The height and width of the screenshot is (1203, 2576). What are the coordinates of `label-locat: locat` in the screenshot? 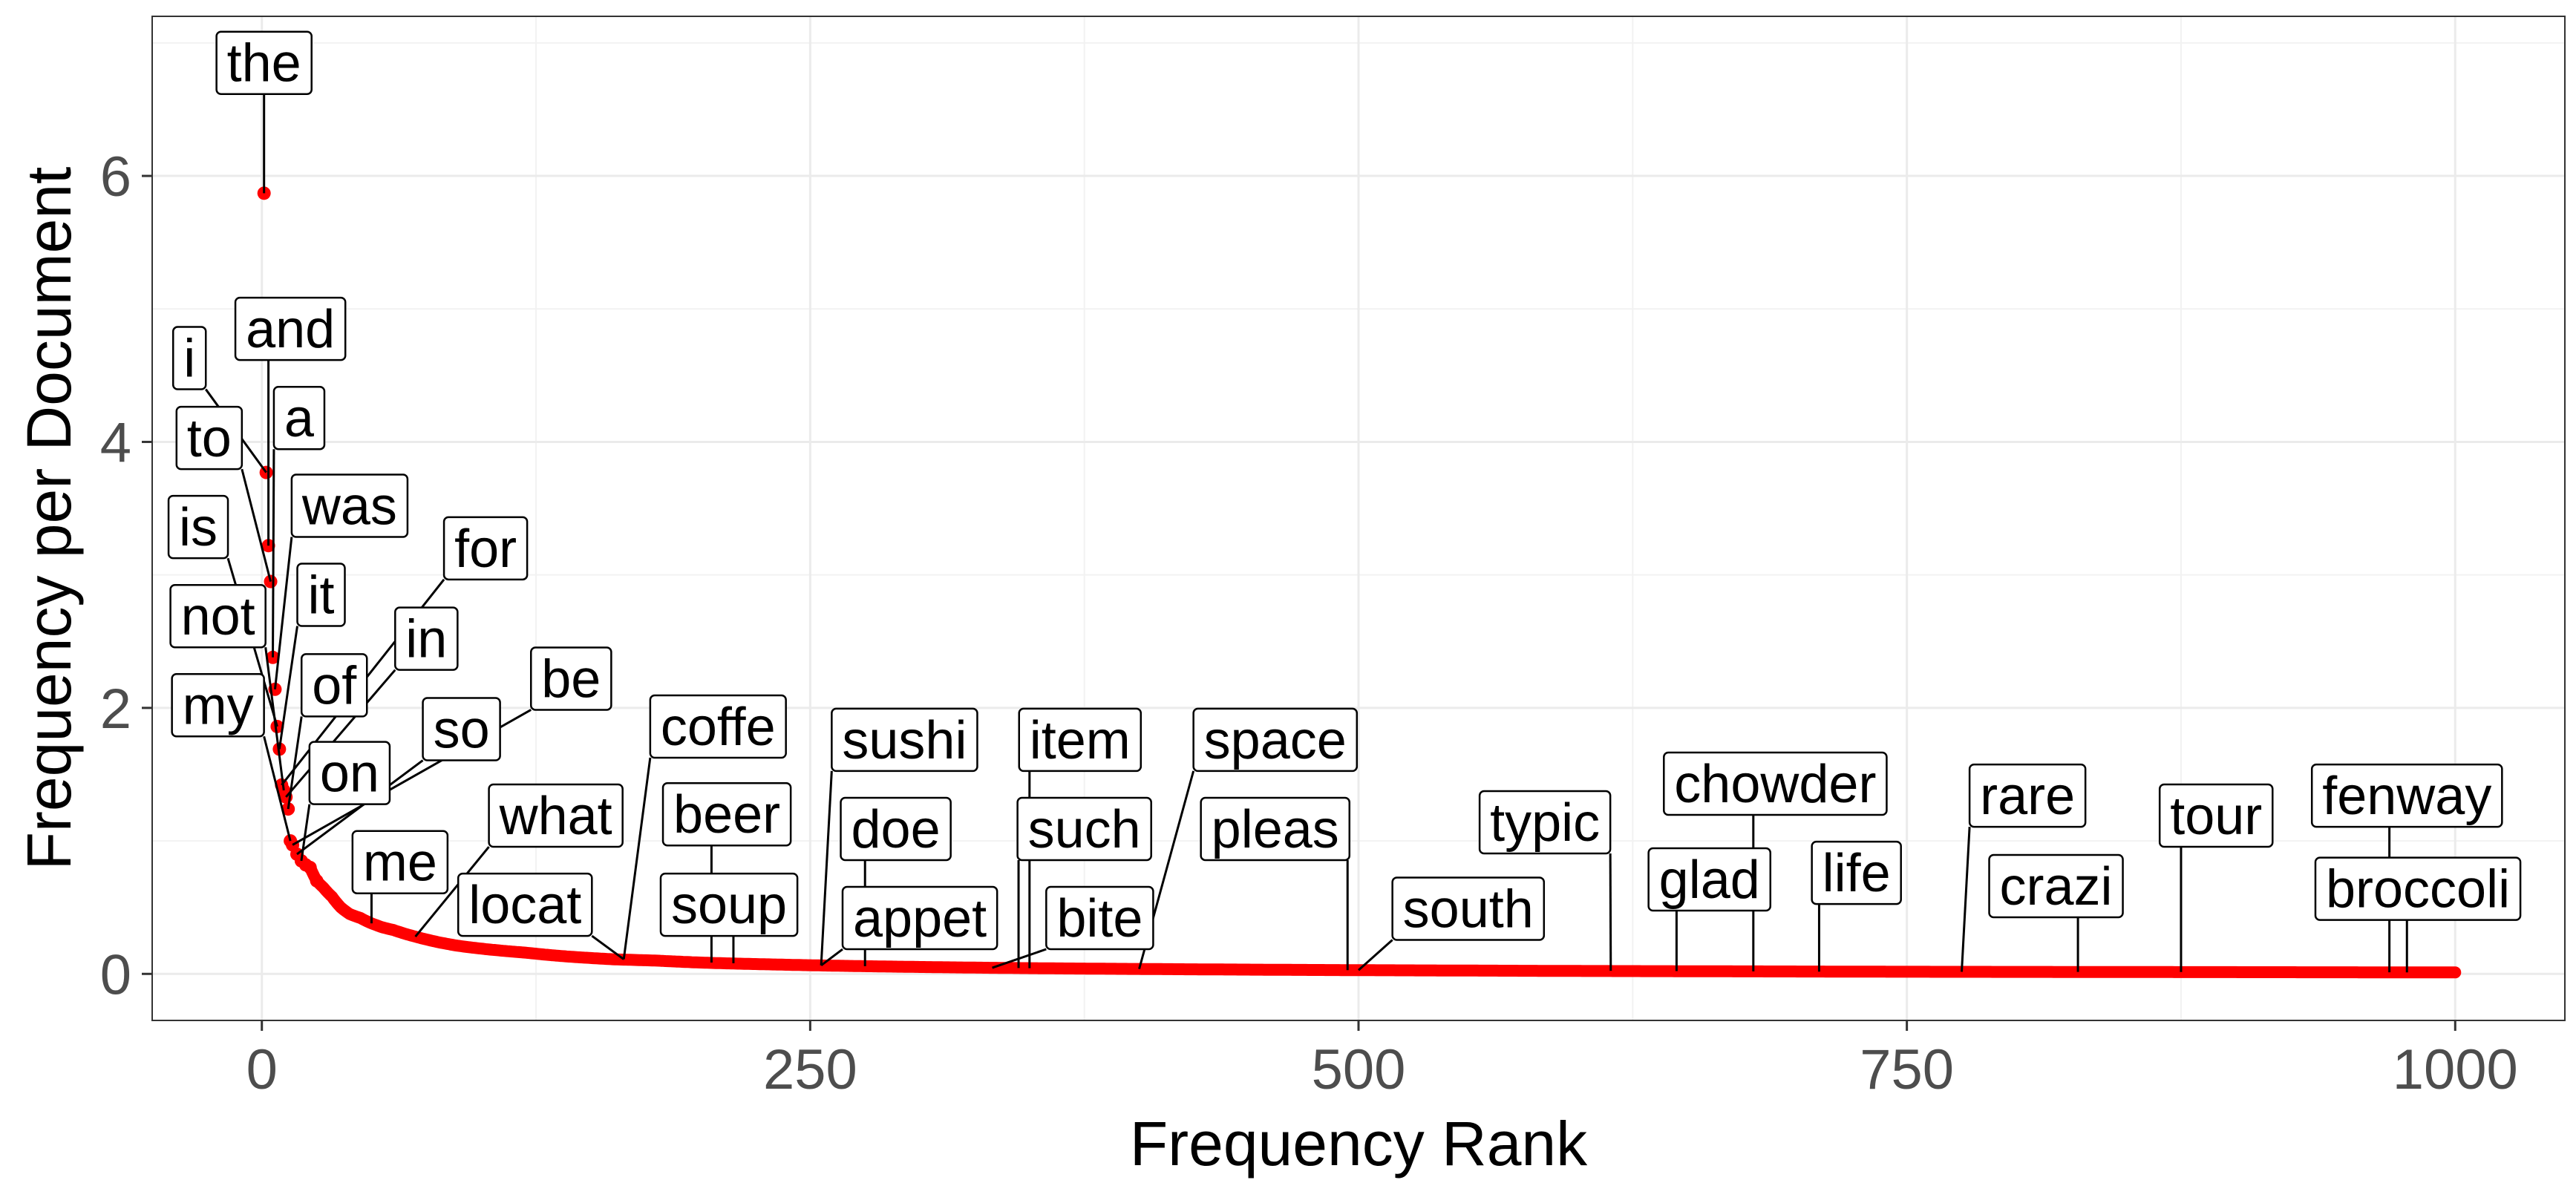 It's located at (541, 916).